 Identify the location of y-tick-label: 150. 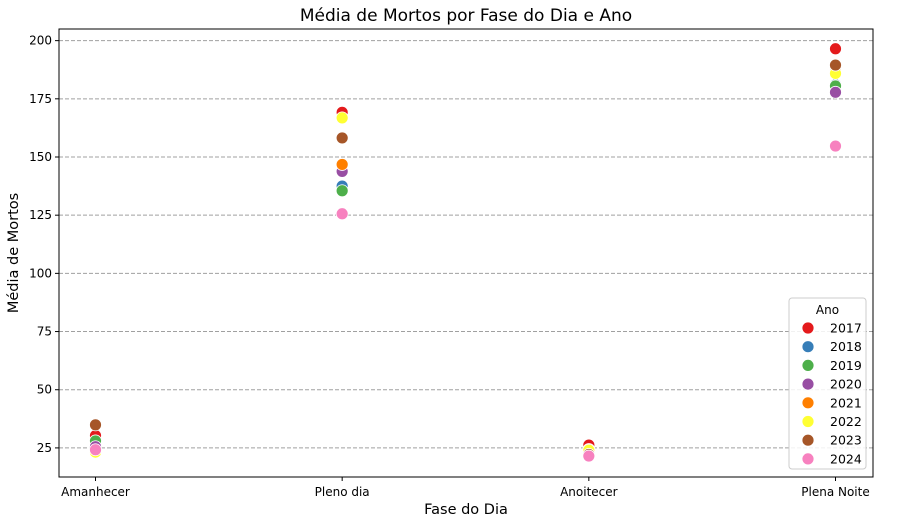
(40, 157).